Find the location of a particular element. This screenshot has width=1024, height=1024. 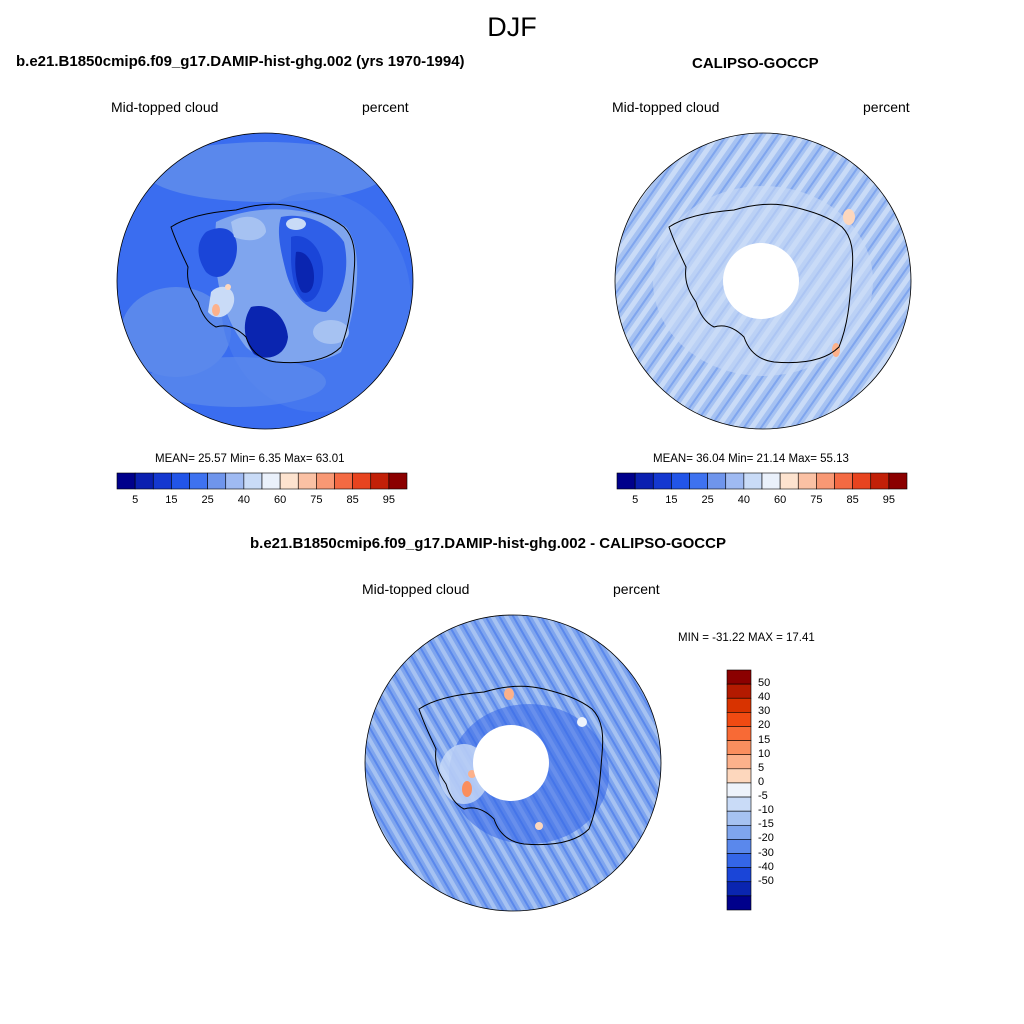

panel2-colorbar-tick-label: 15 is located at coordinates (671, 500).